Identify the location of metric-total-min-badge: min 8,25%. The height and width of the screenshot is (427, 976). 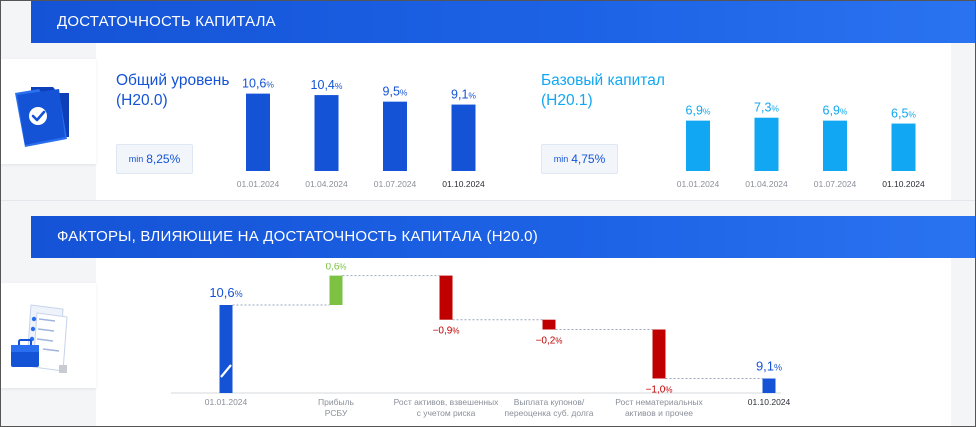
(154, 159).